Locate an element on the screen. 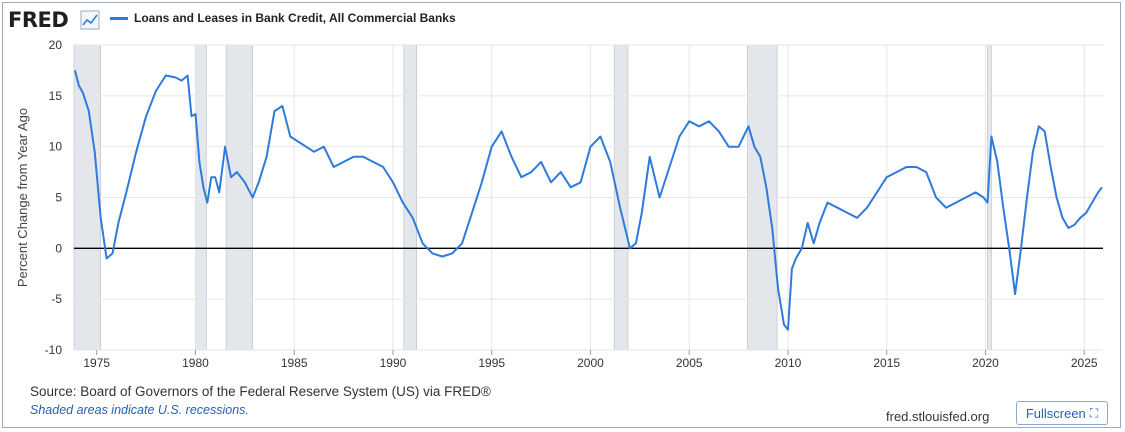  y-tick-label-0: 0 is located at coordinates (58, 248).